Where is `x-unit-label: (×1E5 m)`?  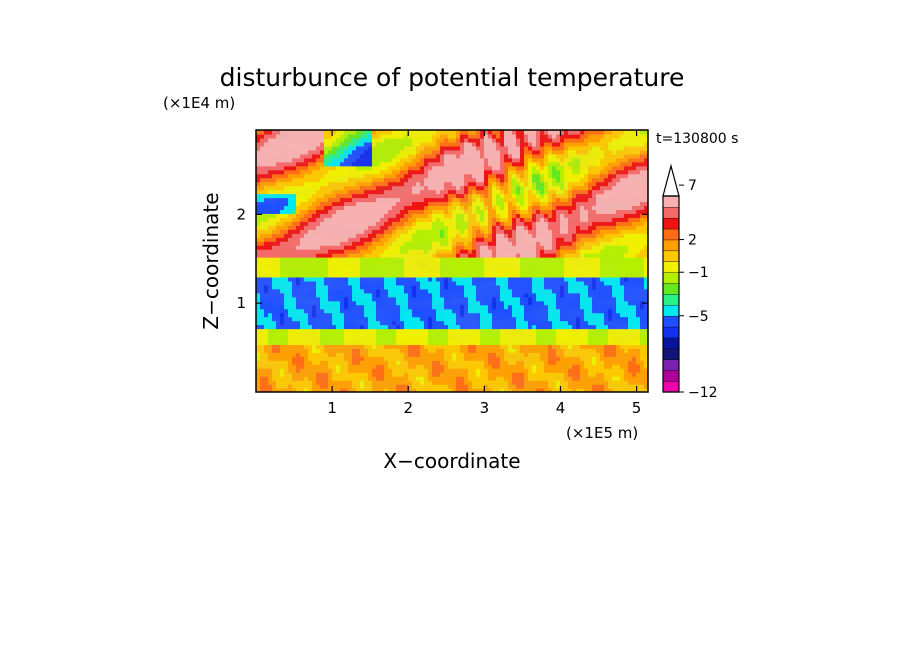
x-unit-label: (×1E5 m) is located at coordinates (602, 433).